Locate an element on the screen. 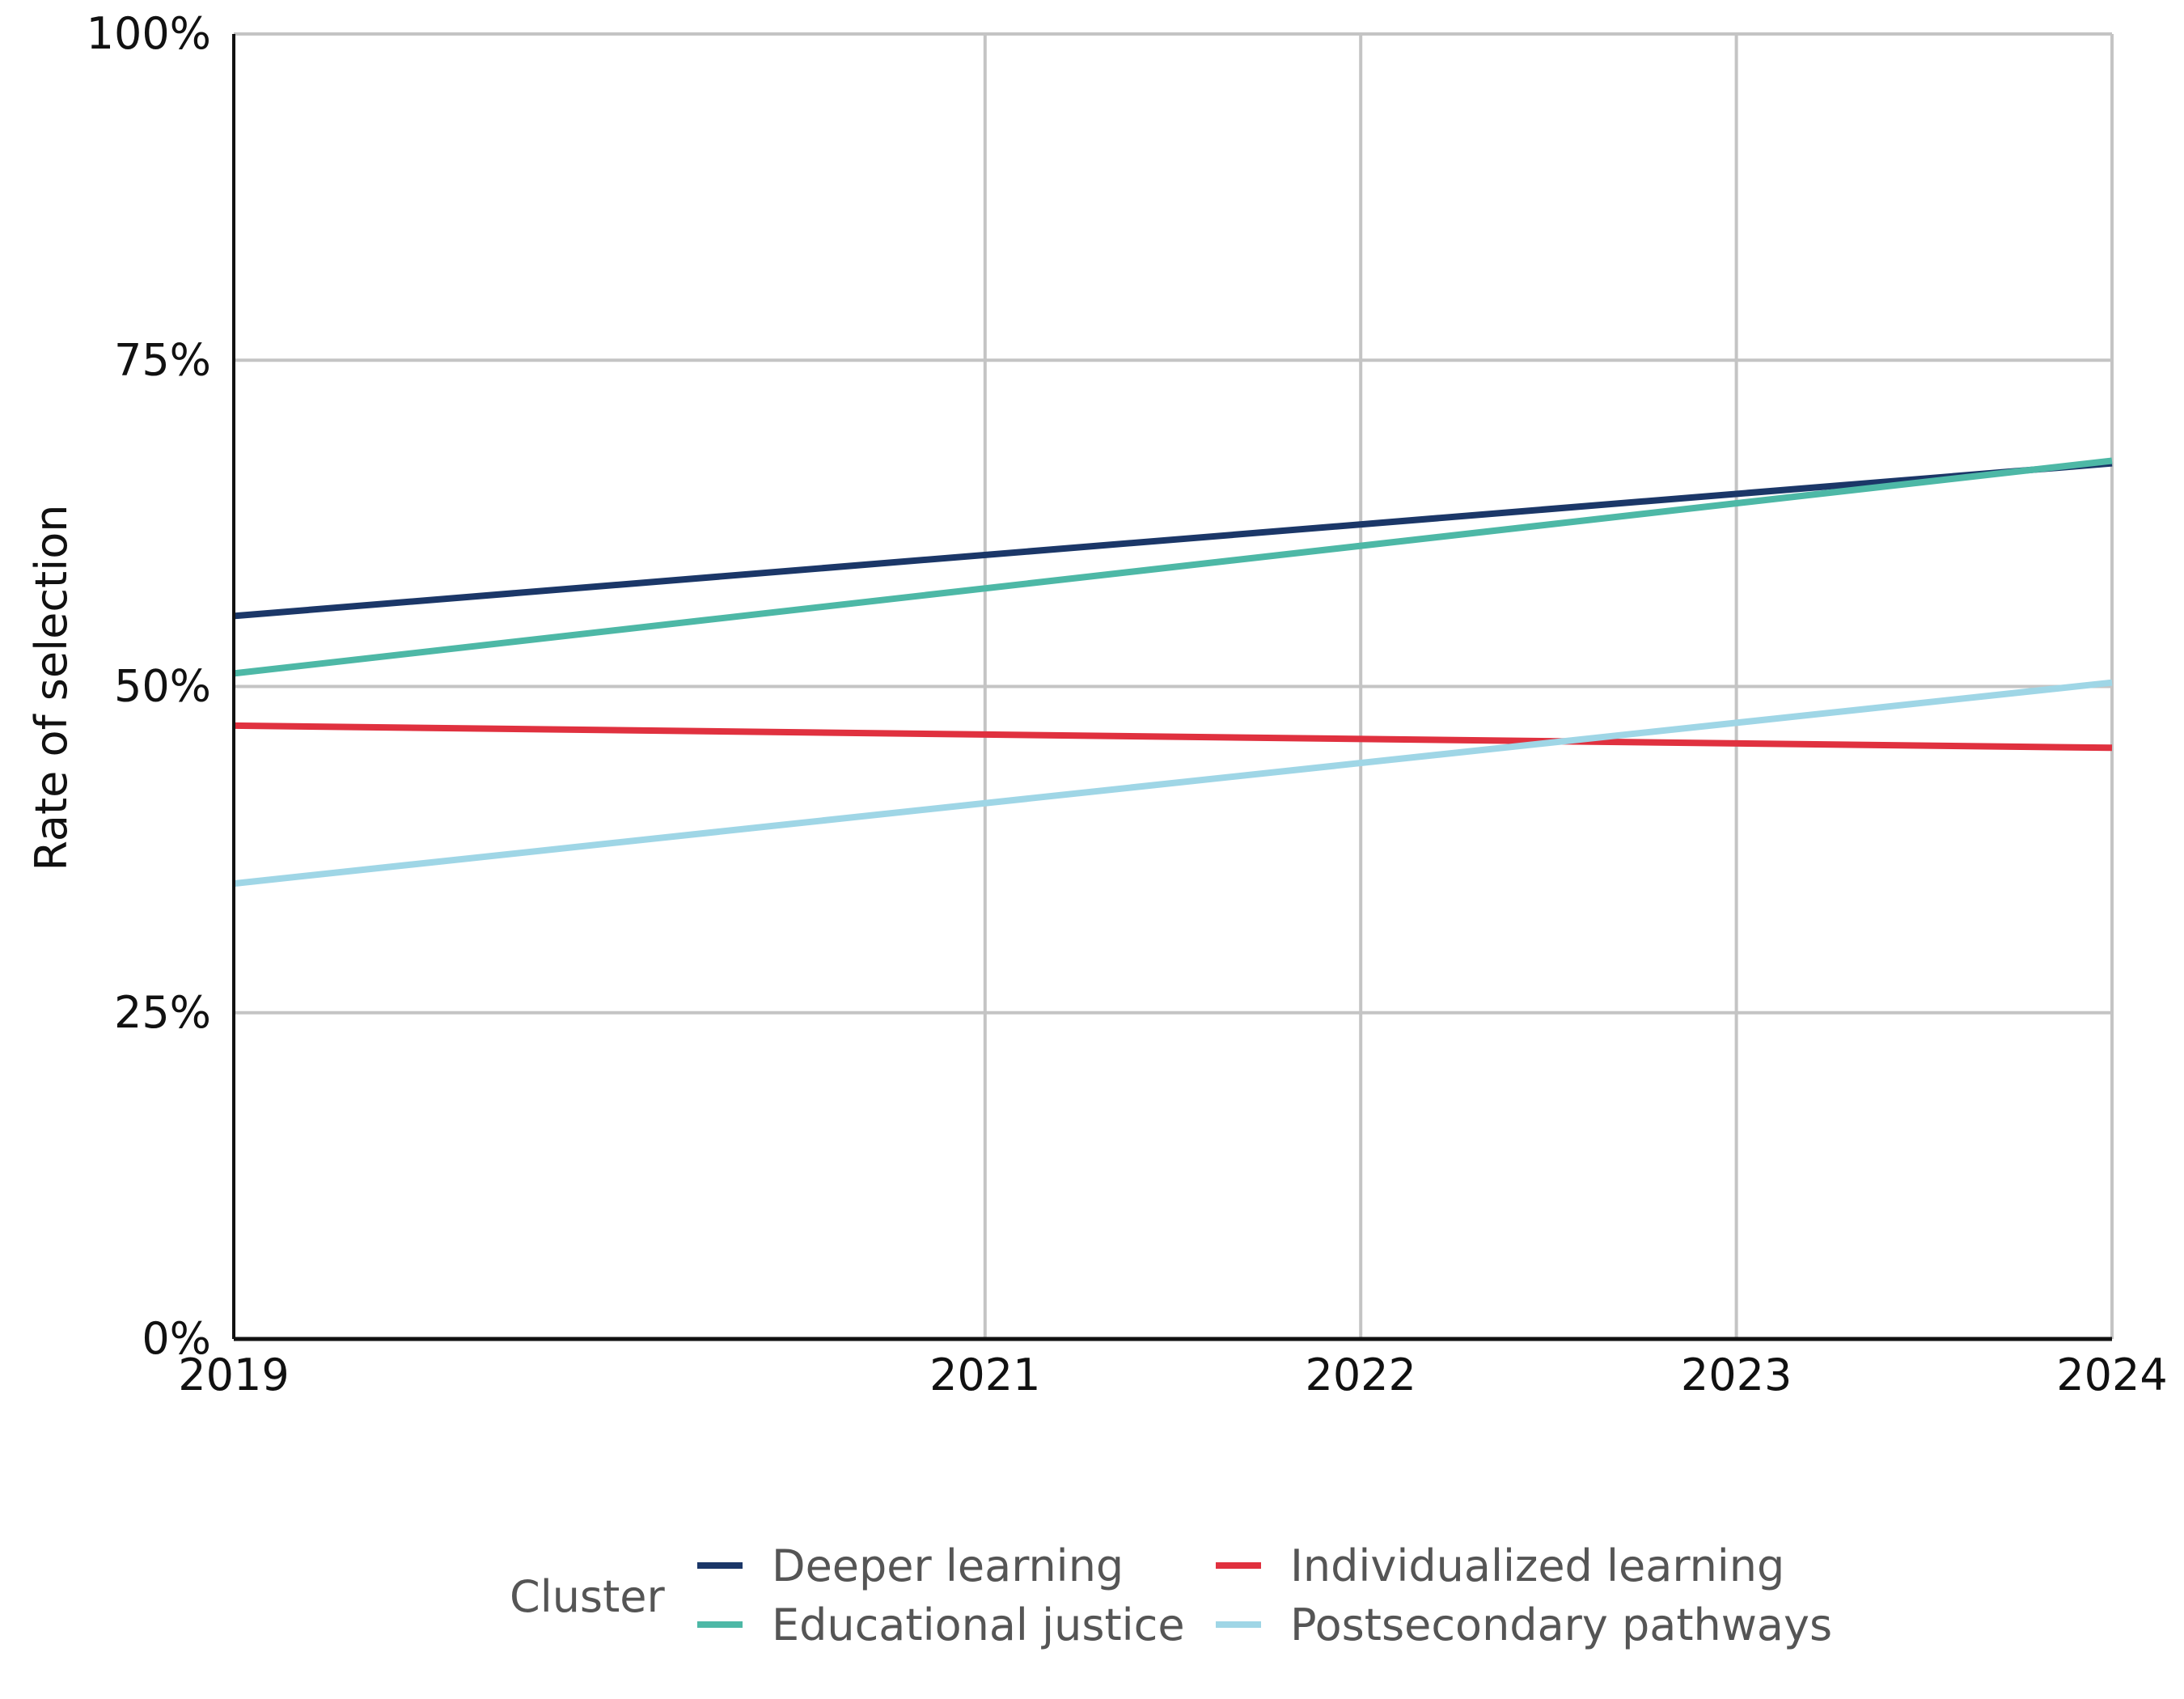  legend-title: Cluster is located at coordinates (587, 1596).